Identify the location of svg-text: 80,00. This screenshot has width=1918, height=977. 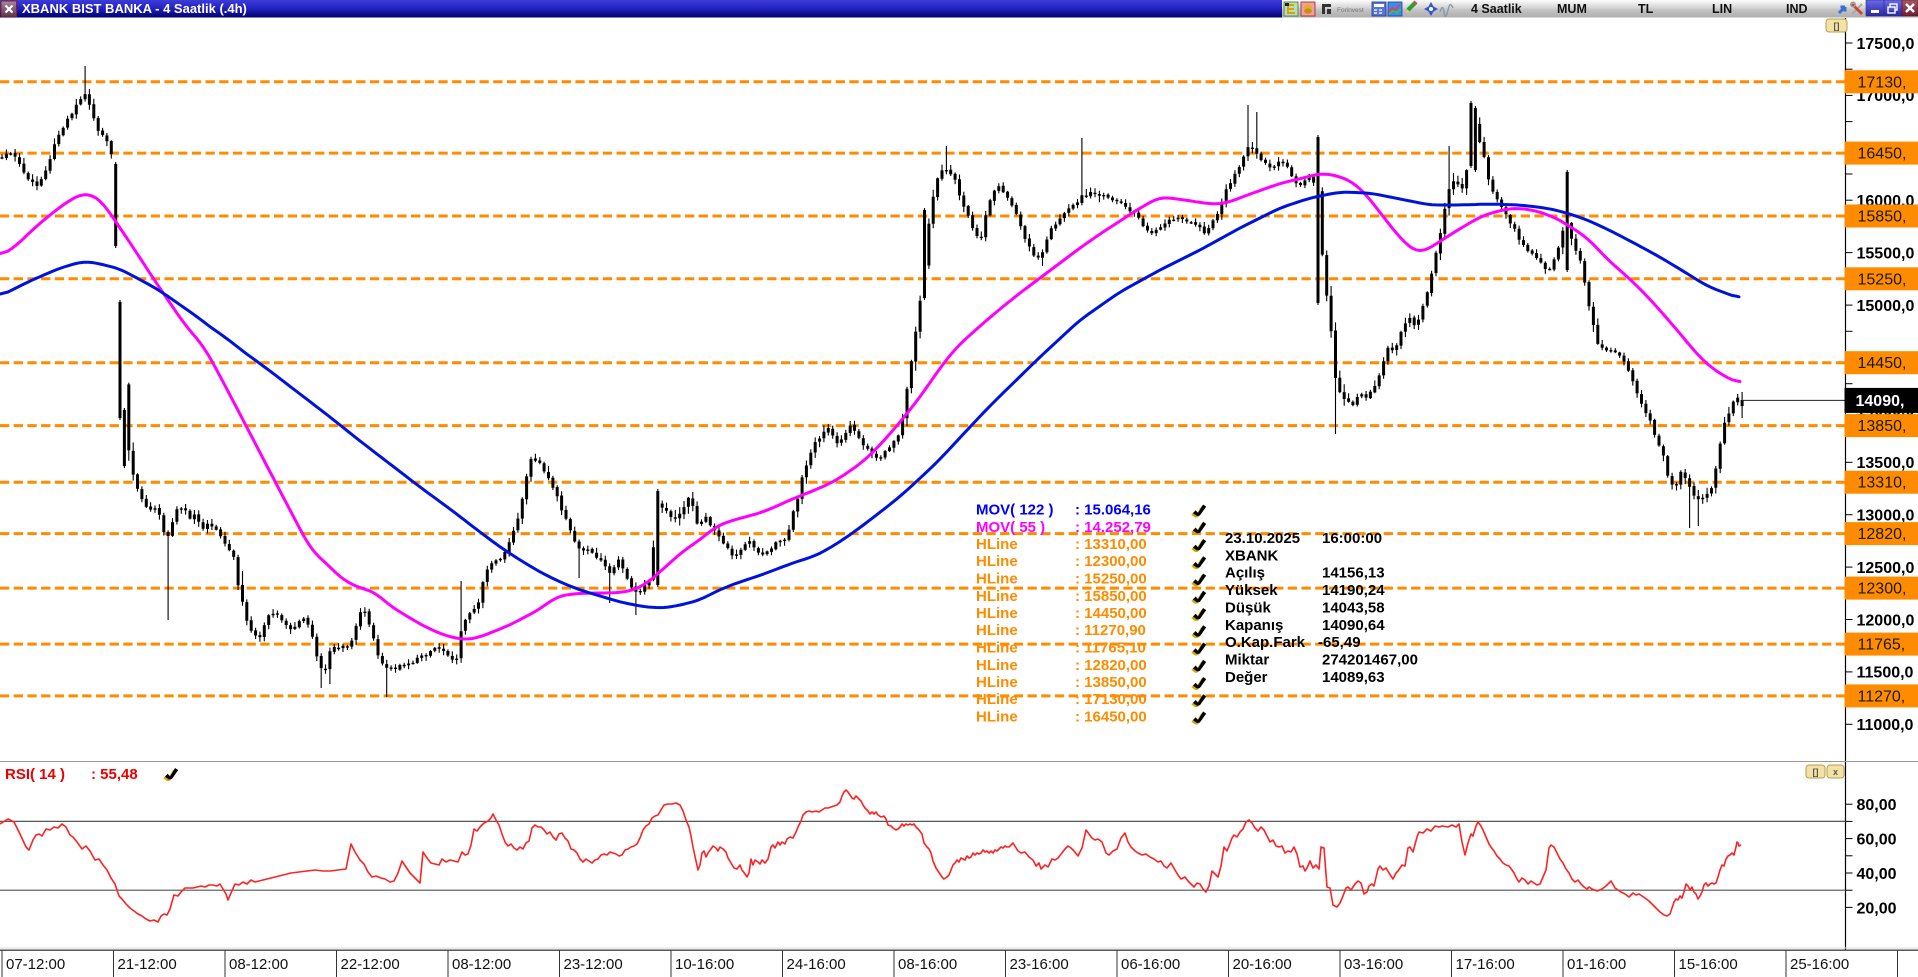
(1877, 805).